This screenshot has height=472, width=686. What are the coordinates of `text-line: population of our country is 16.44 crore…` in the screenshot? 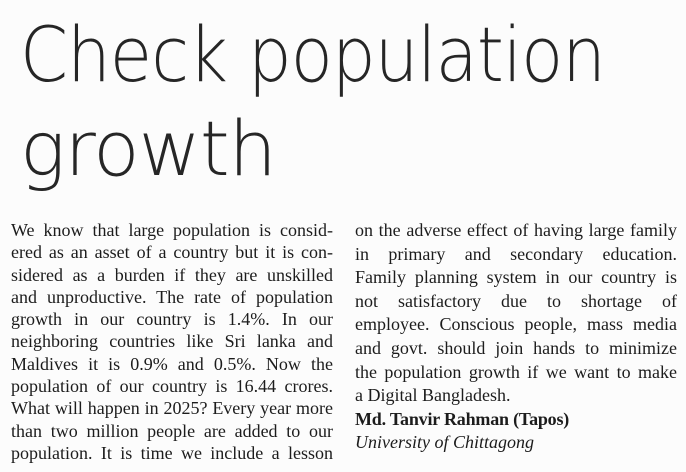 It's located at (172, 386).